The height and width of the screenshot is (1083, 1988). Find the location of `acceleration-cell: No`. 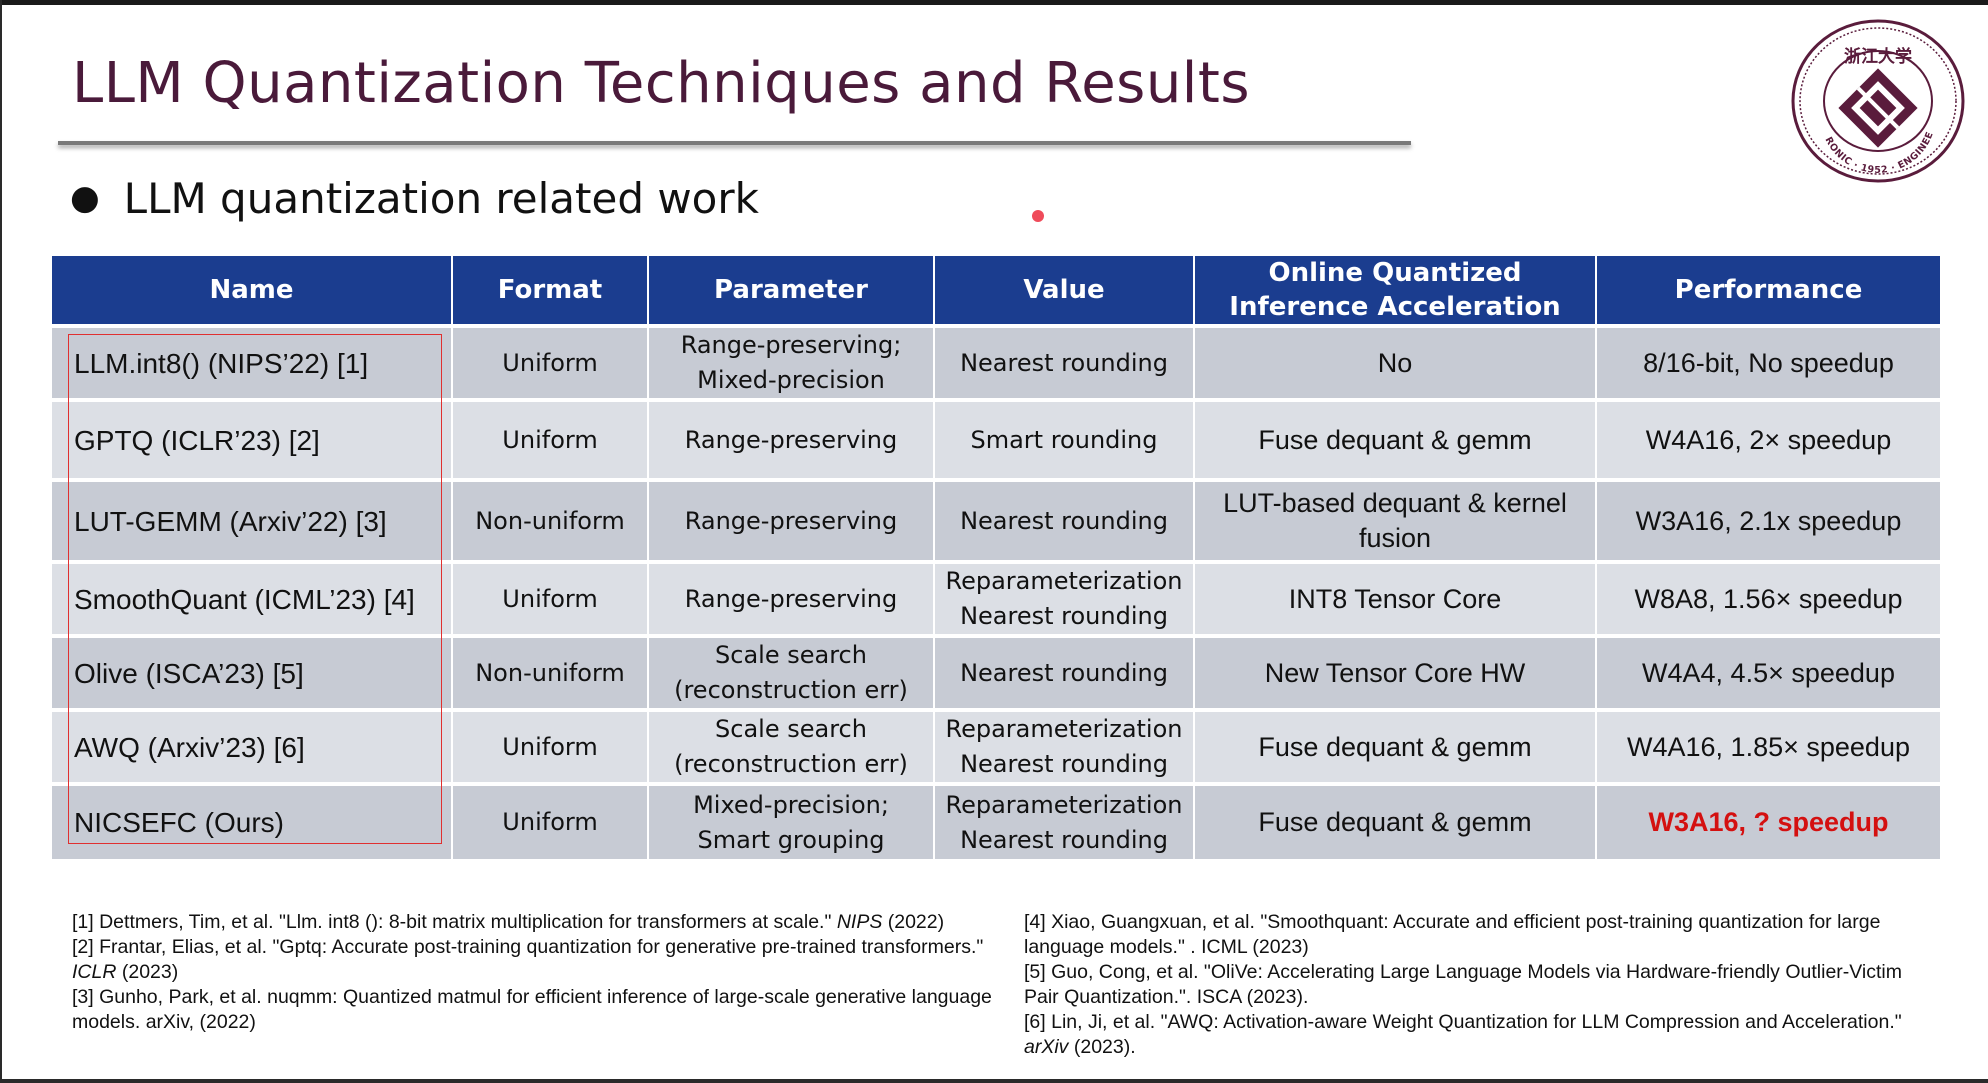

acceleration-cell: No is located at coordinates (1395, 362).